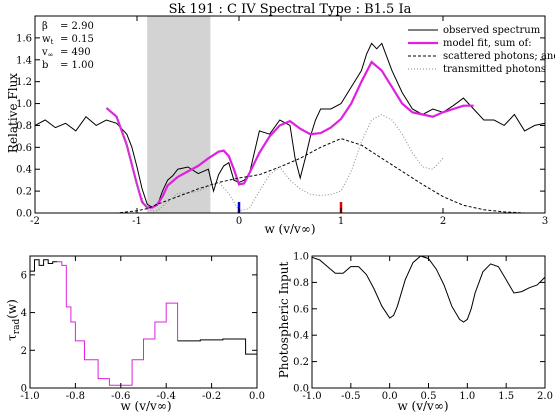 This screenshot has width=555, height=416. What do you see at coordinates (48, 40) in the screenshot?
I see `parameter-1-label: wt` at bounding box center [48, 40].